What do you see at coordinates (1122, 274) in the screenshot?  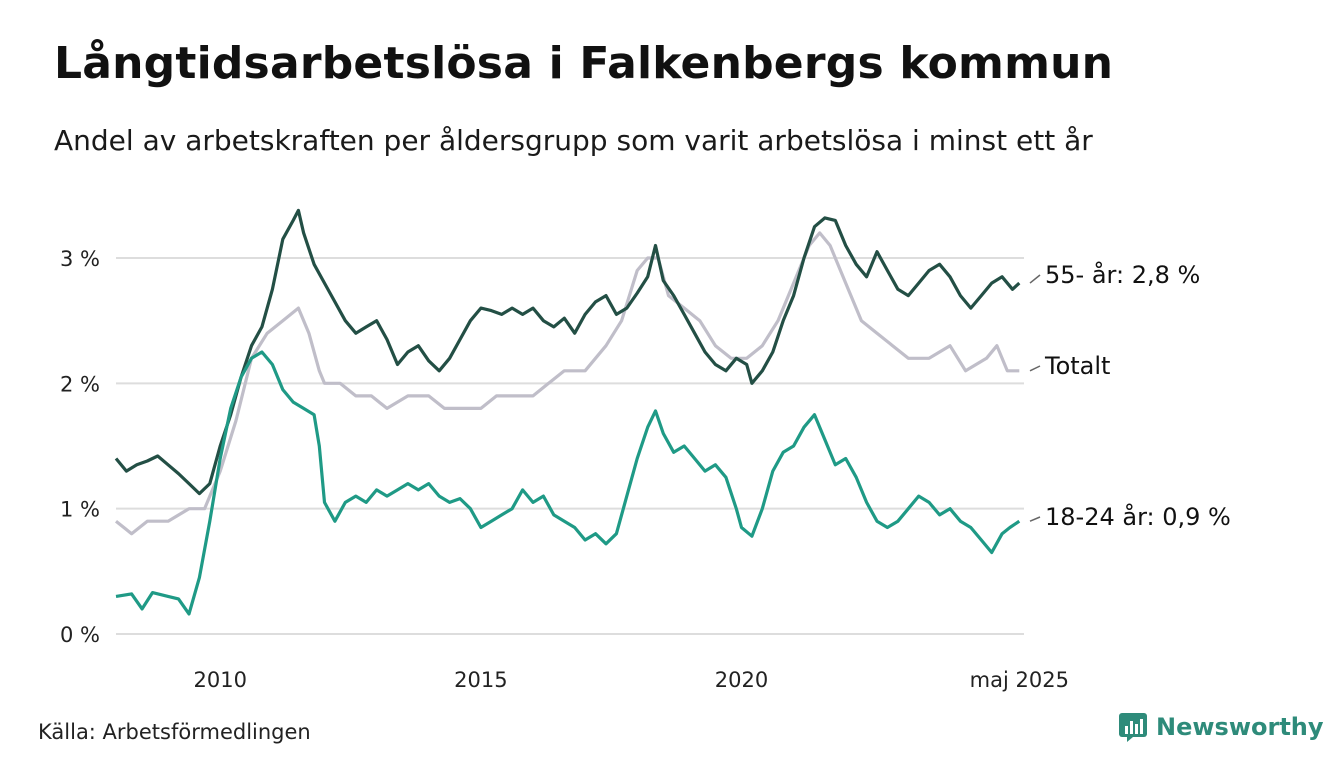 I see `end-label-s55: 55- år: 2,8 %` at bounding box center [1122, 274].